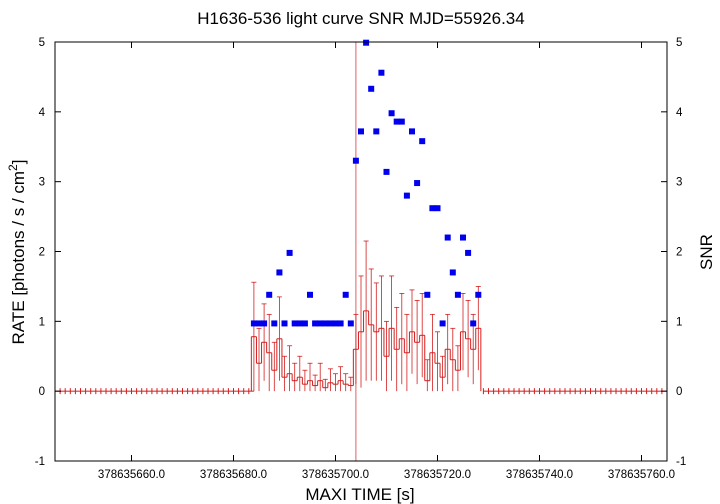 This screenshot has height=504, width=720. I want to click on x-tick-label: 378635740.0, so click(539, 475).